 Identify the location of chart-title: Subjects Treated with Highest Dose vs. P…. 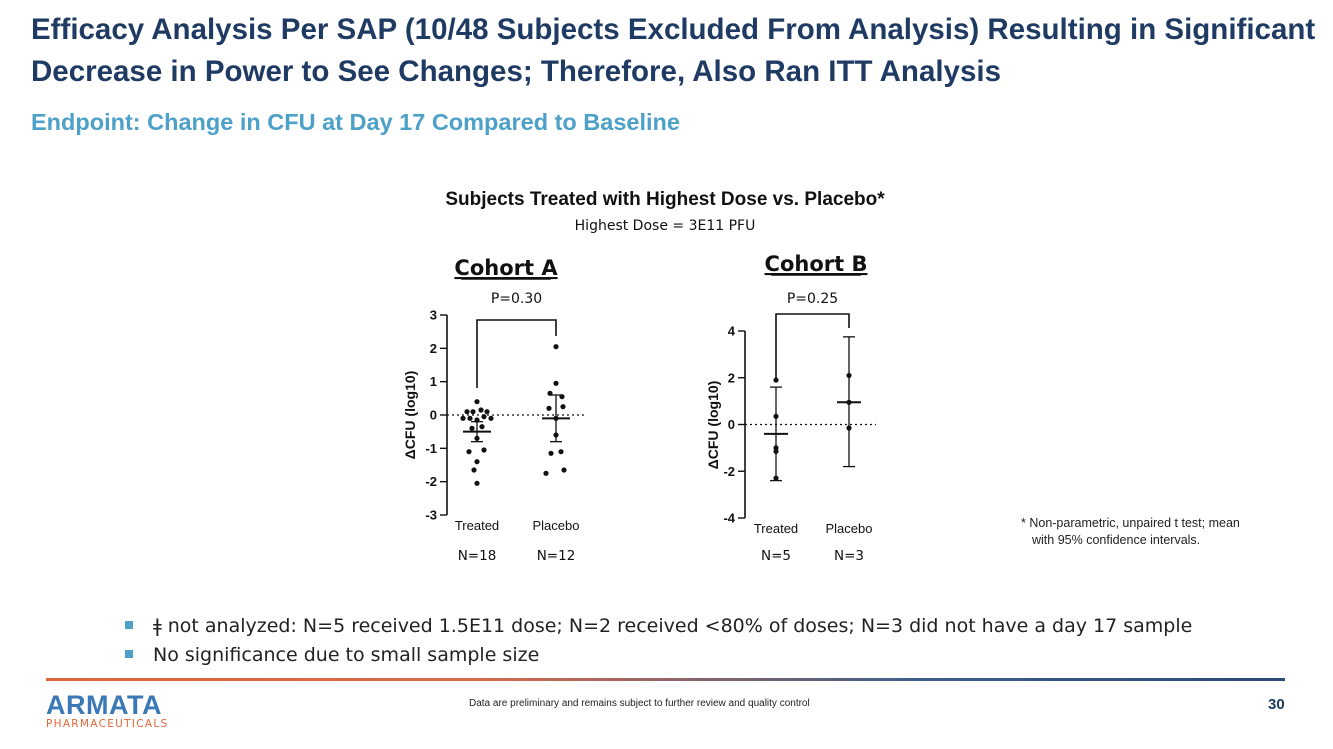
(665, 199).